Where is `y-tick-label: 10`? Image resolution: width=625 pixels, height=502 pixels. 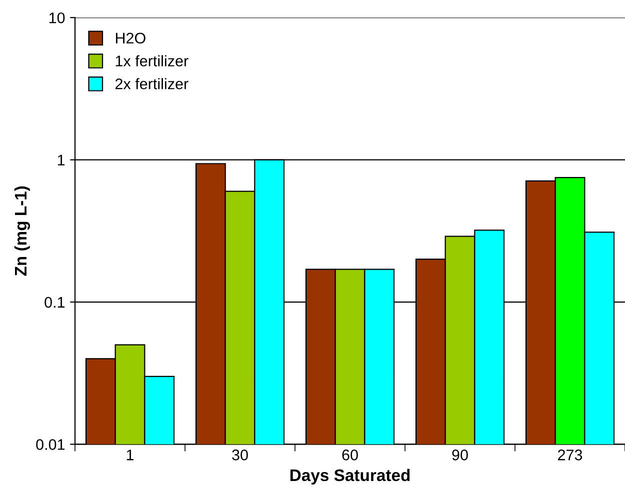 y-tick-label: 10 is located at coordinates (57, 18).